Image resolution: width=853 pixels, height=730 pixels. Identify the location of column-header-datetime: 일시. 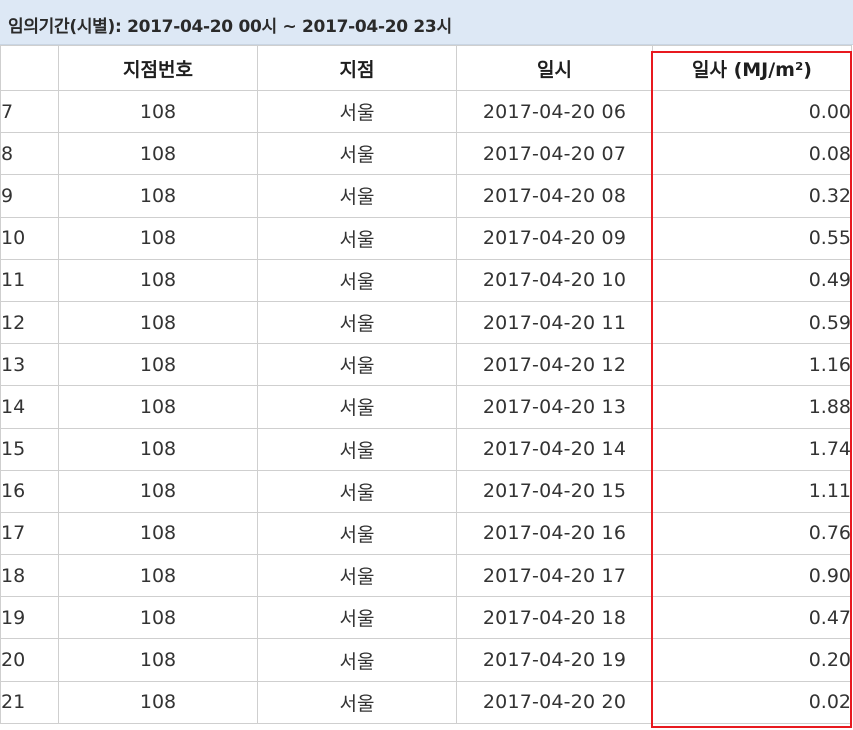
(554, 68).